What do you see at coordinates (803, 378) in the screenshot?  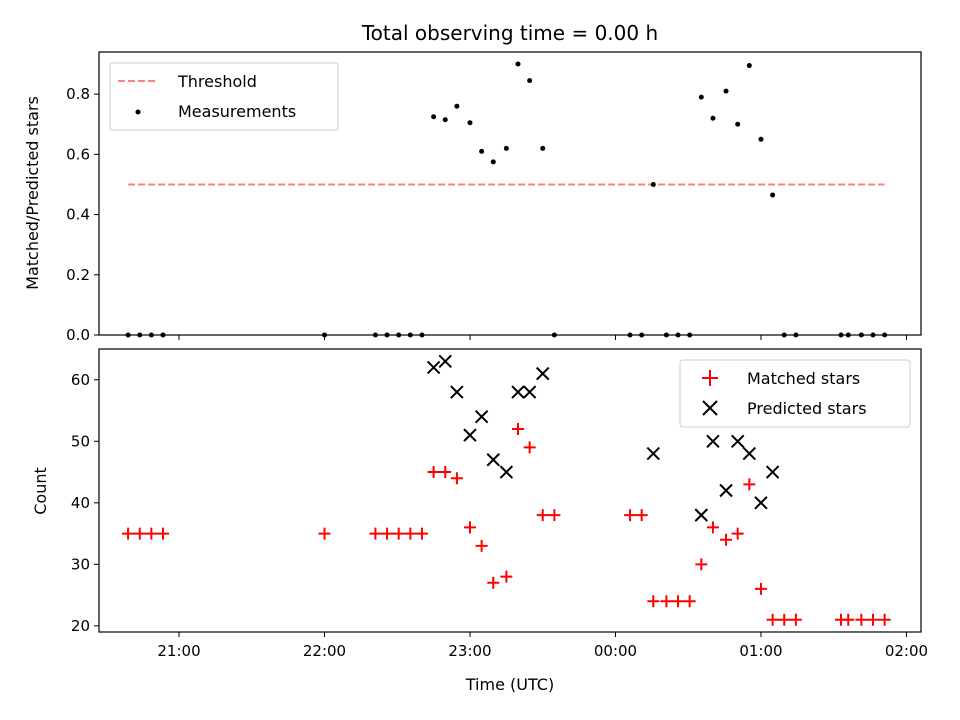 I see `legend-matched-label: Matched stars` at bounding box center [803, 378].